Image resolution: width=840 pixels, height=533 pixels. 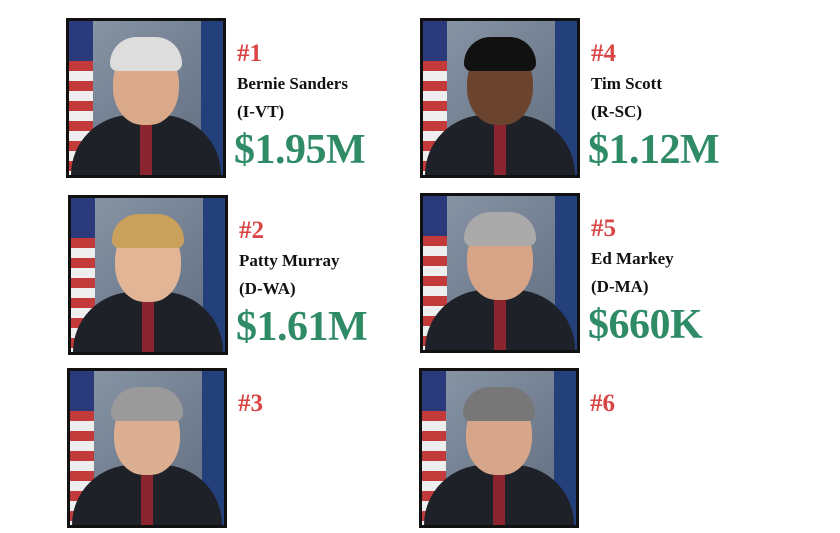 I want to click on rank: #2, so click(x=251, y=230).